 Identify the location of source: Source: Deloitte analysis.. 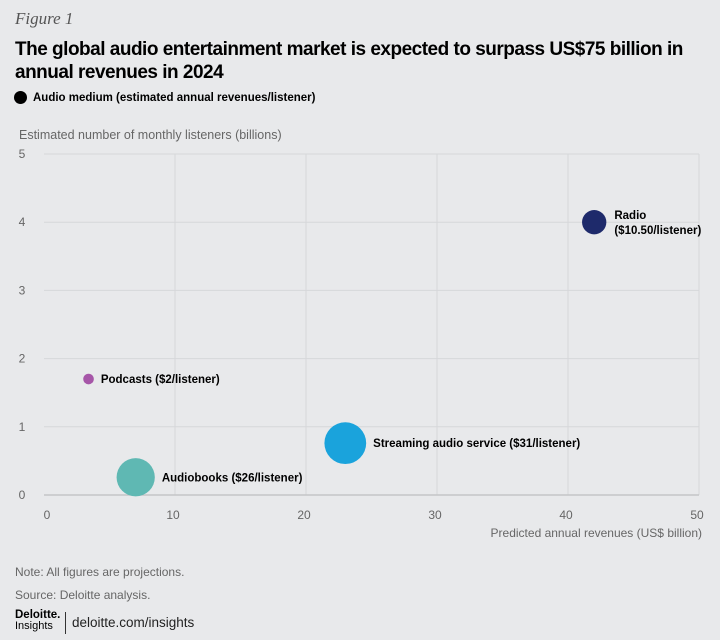
(83, 595).